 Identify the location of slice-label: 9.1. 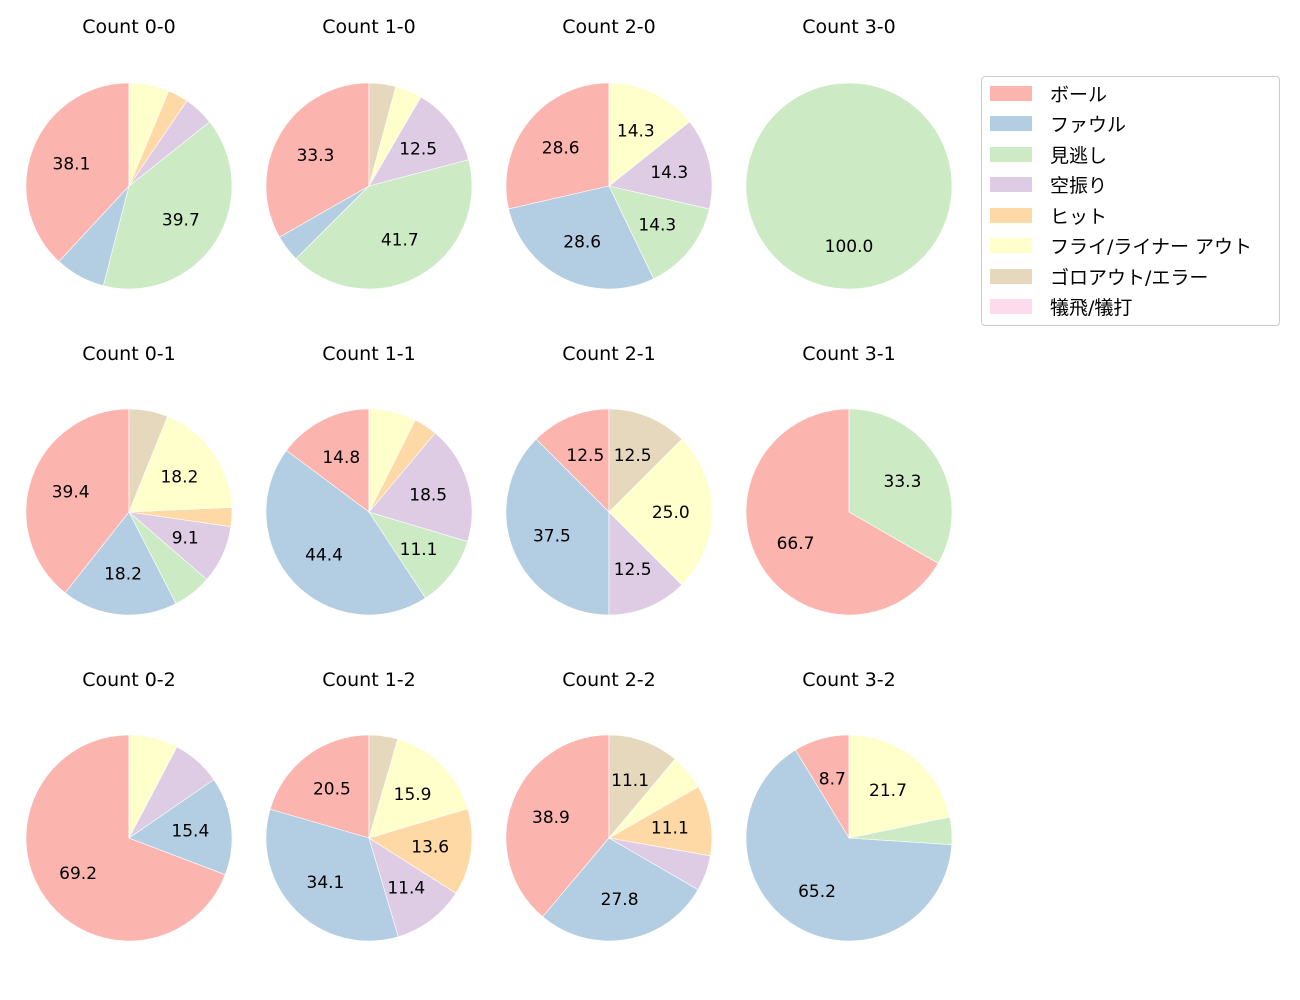
(185, 539).